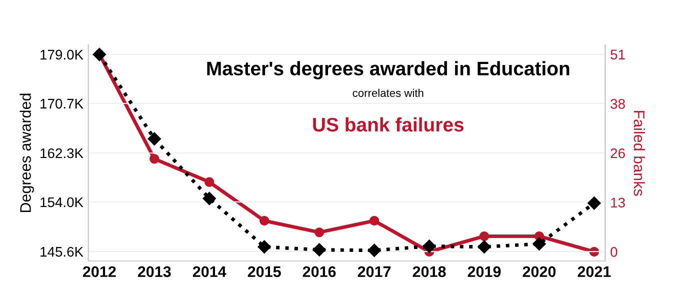 This screenshot has width=680, height=300. I want to click on y-tick-label: 170.7K, so click(62, 103).